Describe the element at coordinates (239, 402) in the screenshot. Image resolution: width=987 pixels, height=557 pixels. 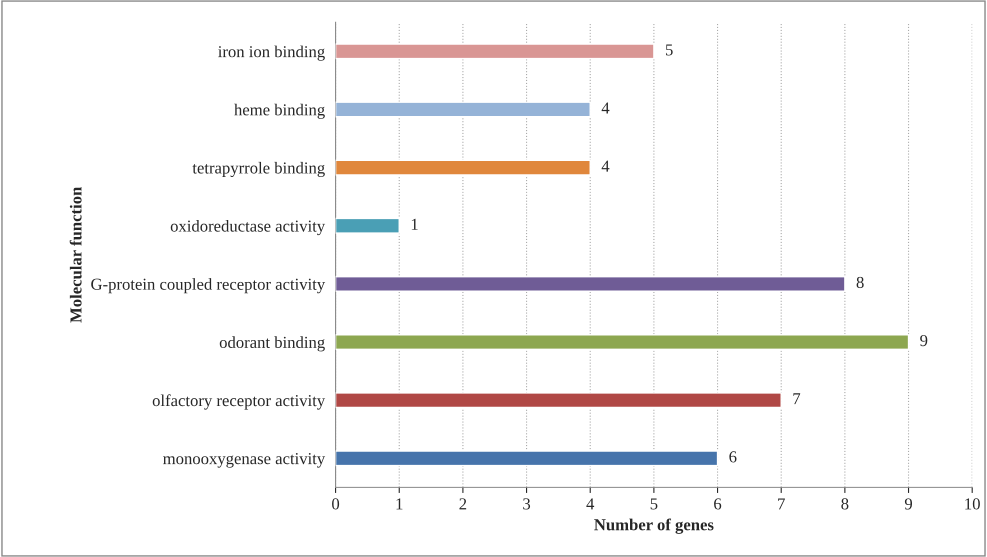
I see `y-tick-label: olfactory receptor activity` at that location.